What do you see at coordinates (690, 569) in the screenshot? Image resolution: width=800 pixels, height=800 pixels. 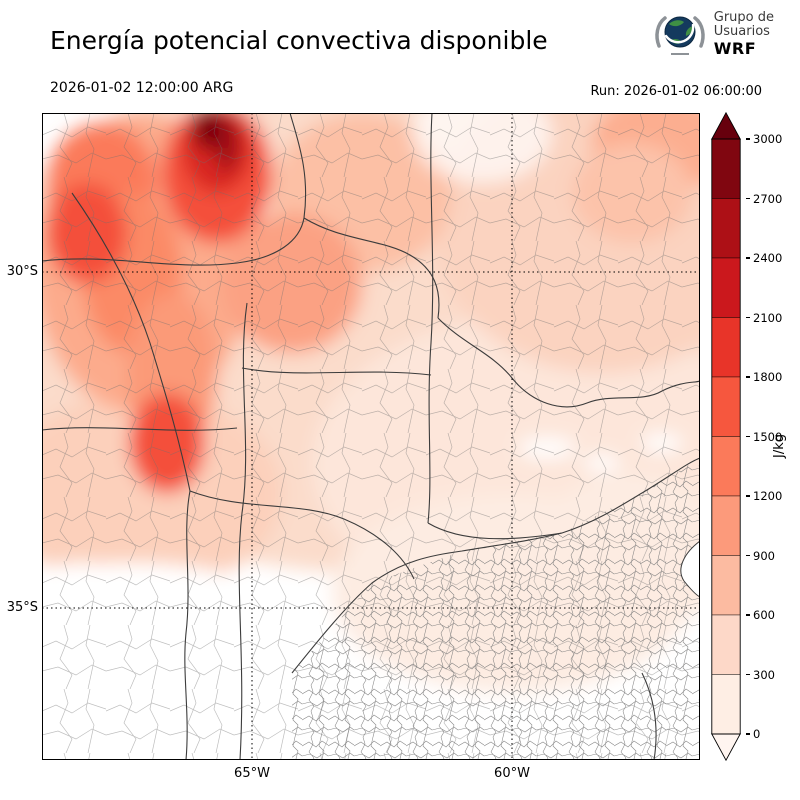 I see `rio-de-la-plata` at bounding box center [690, 569].